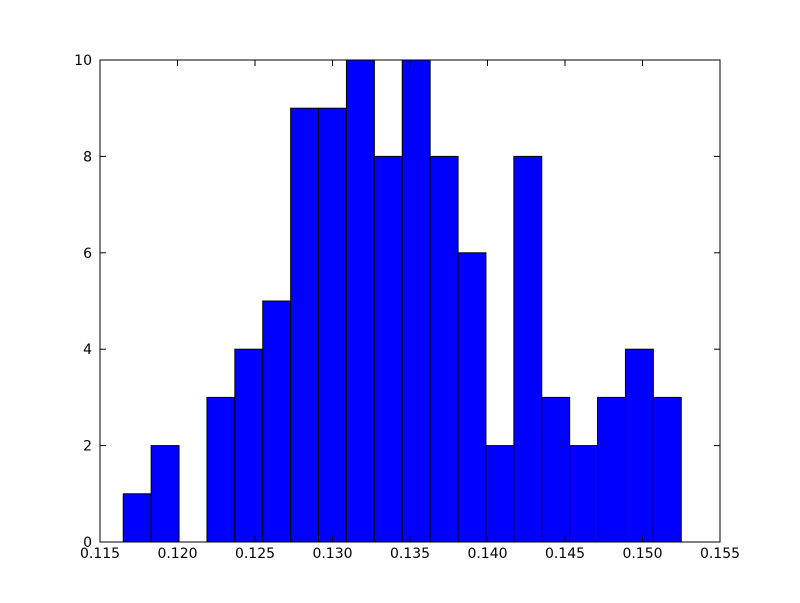 This screenshot has height=603, width=800. Describe the element at coordinates (487, 554) in the screenshot. I see `x-tick-label: 0.140` at that location.